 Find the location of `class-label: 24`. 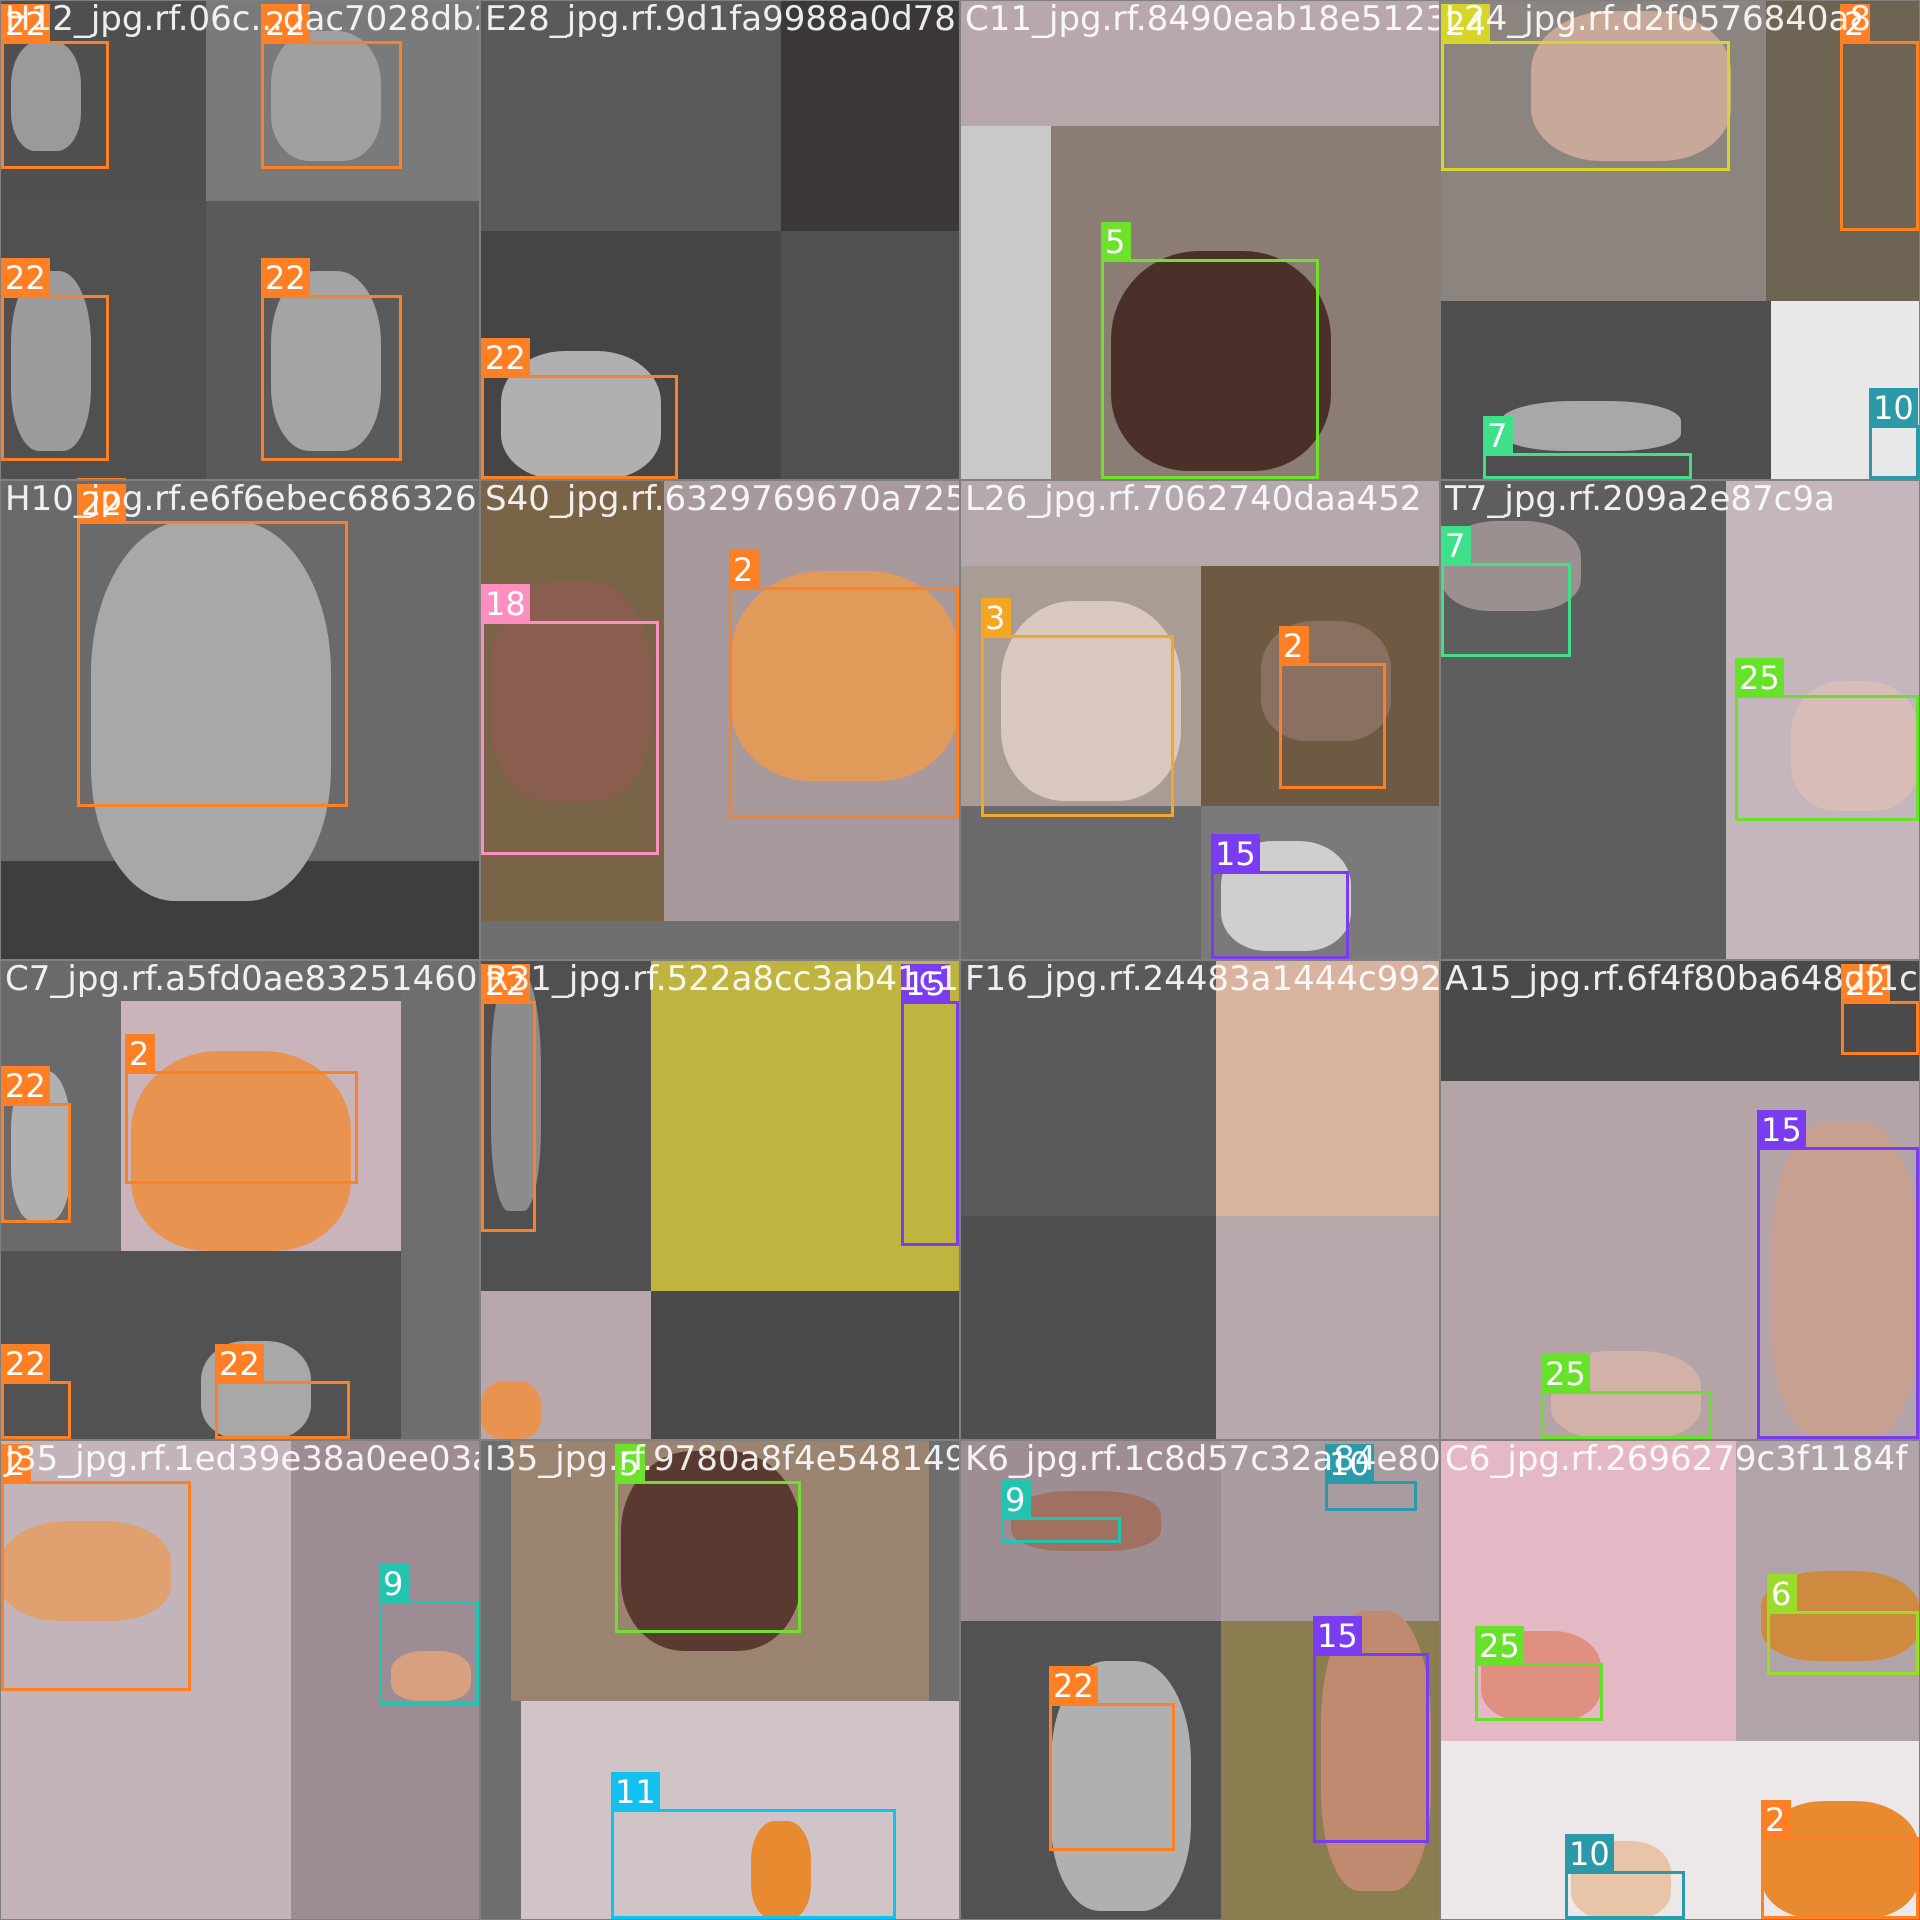

class-label: 24 is located at coordinates (1465, 24).